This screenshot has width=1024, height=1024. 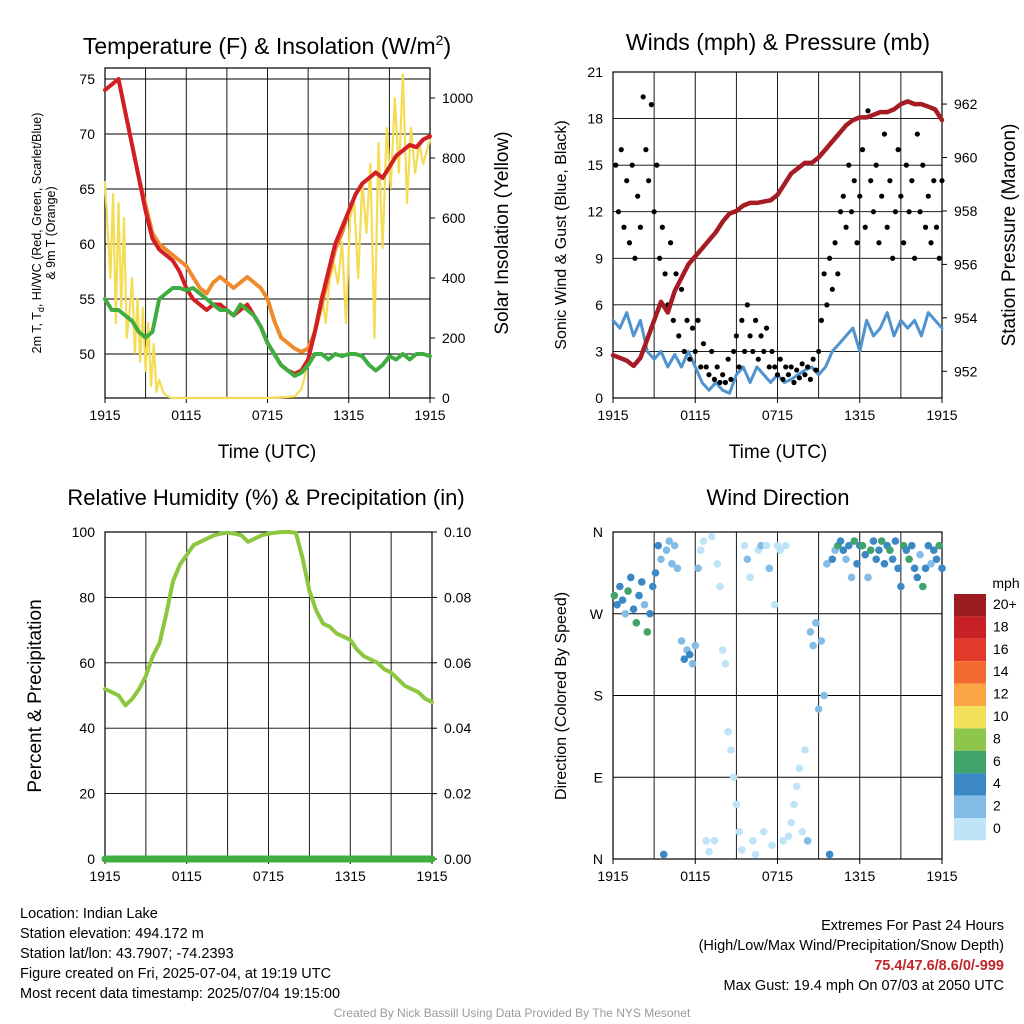 I want to click on legend-label: 0, so click(x=997, y=828).